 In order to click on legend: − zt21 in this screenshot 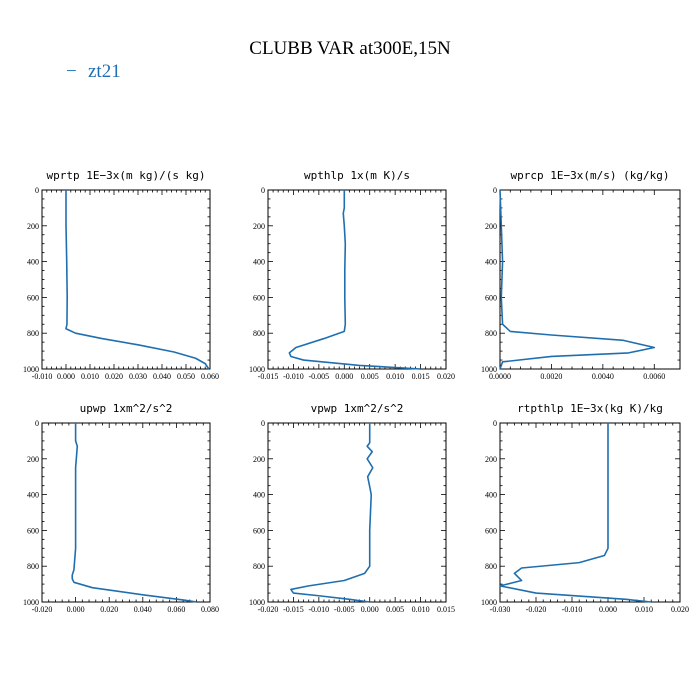, I will do `click(93, 71)`.